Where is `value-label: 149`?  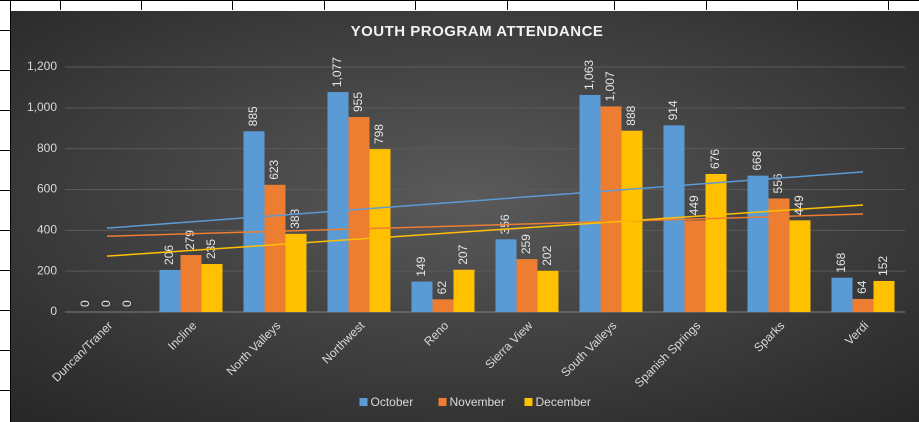 value-label: 149 is located at coordinates (421, 266).